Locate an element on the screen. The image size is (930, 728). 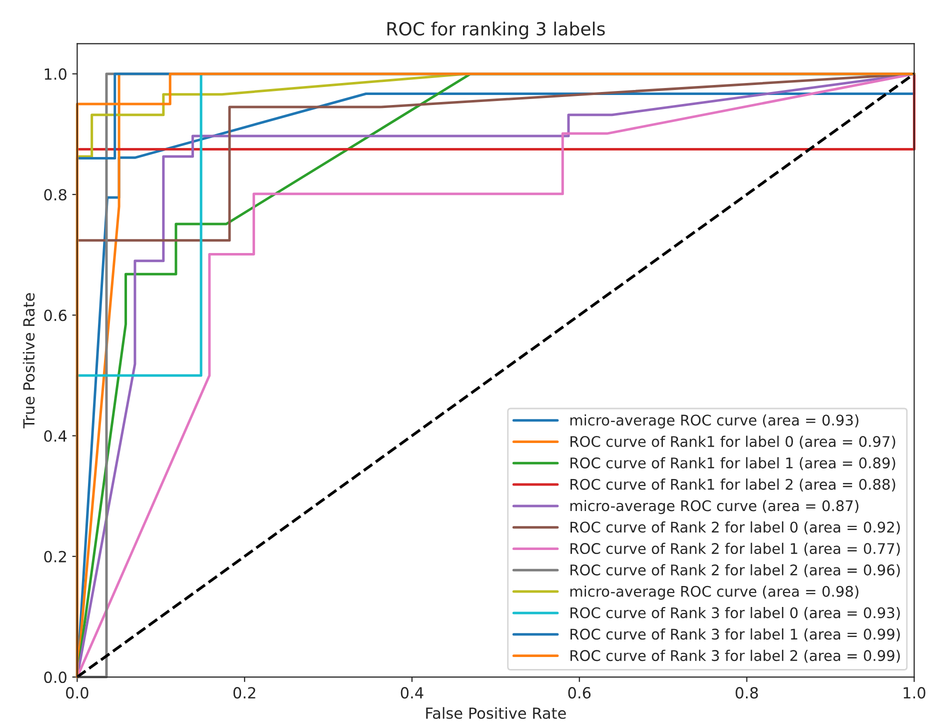
x-tick-label: 1.0 is located at coordinates (915, 693).